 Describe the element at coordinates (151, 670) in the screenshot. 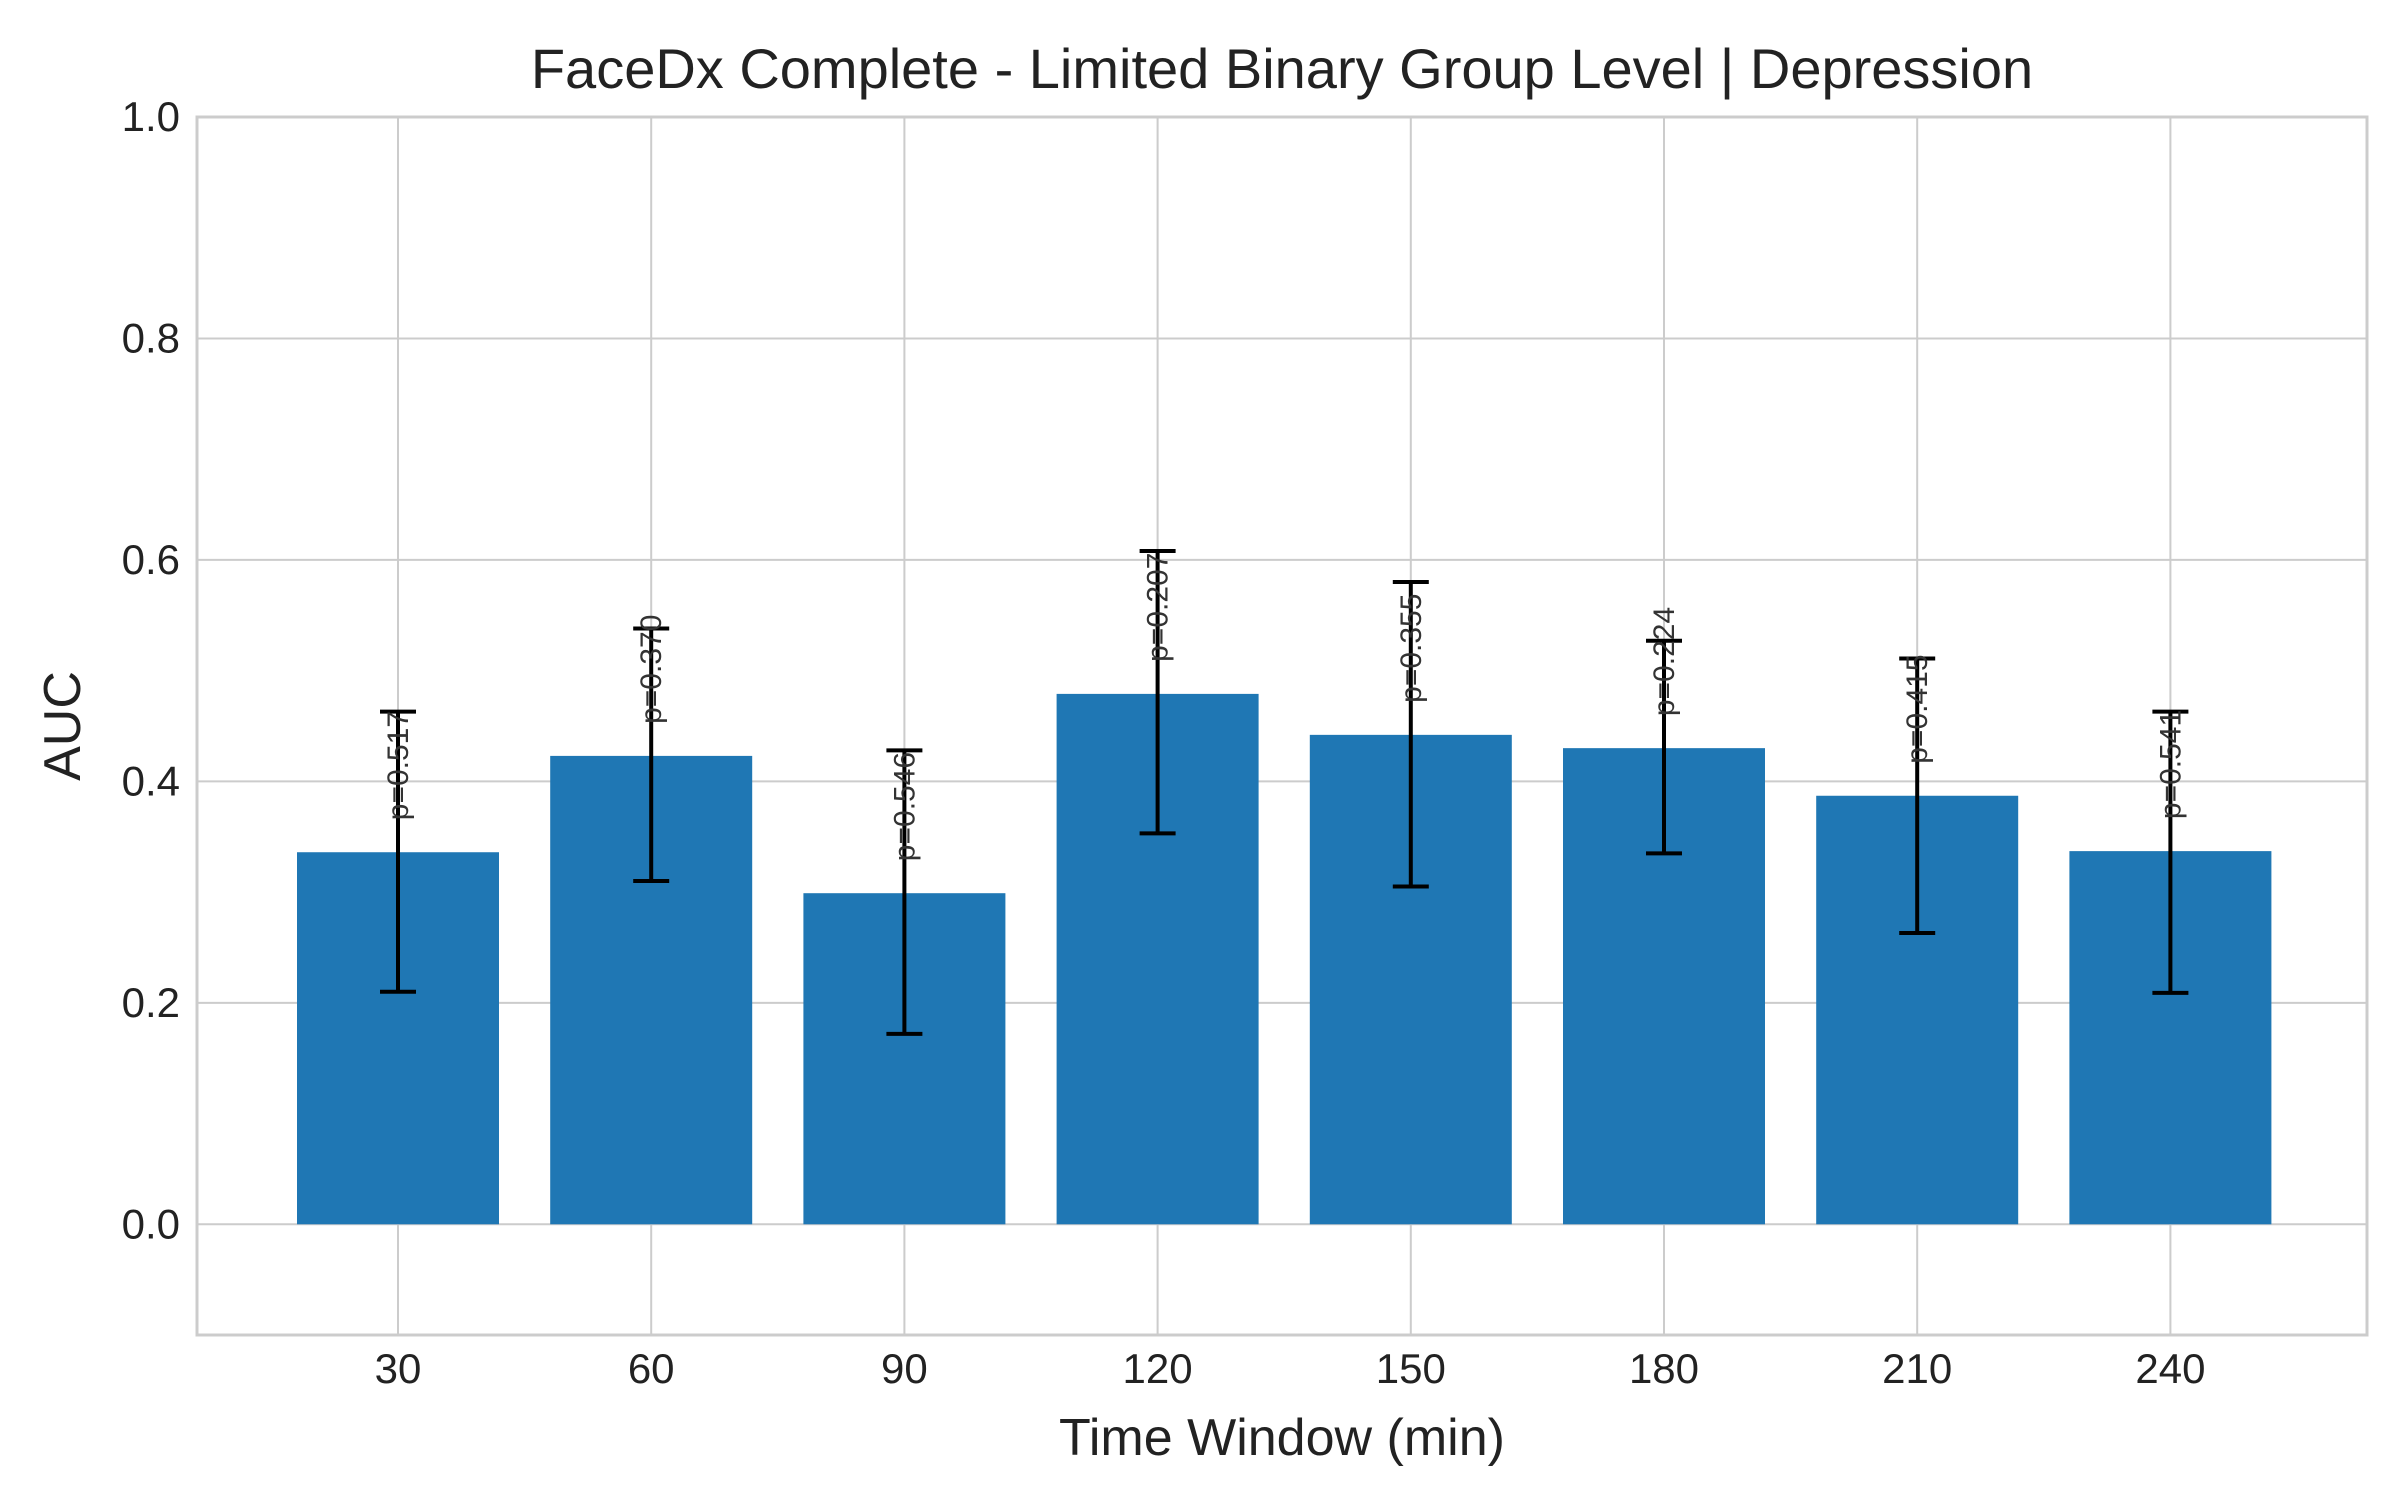

I see `y-tick-labels: 0.0 0.2 0.4 0.6 0.8 1.0` at that location.